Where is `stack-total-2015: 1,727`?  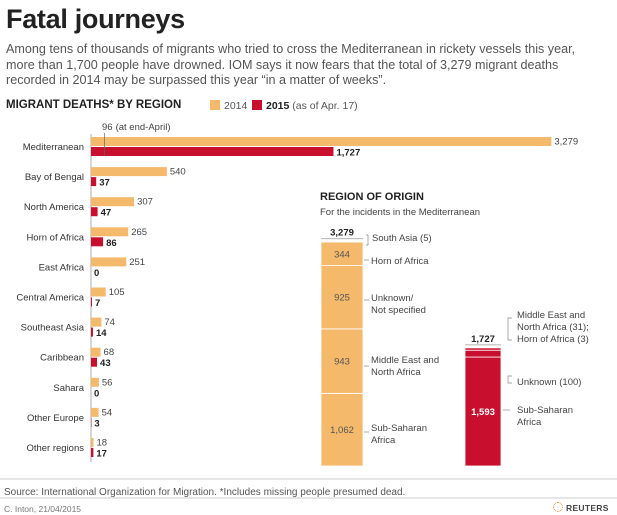 stack-total-2015: 1,727 is located at coordinates (483, 339).